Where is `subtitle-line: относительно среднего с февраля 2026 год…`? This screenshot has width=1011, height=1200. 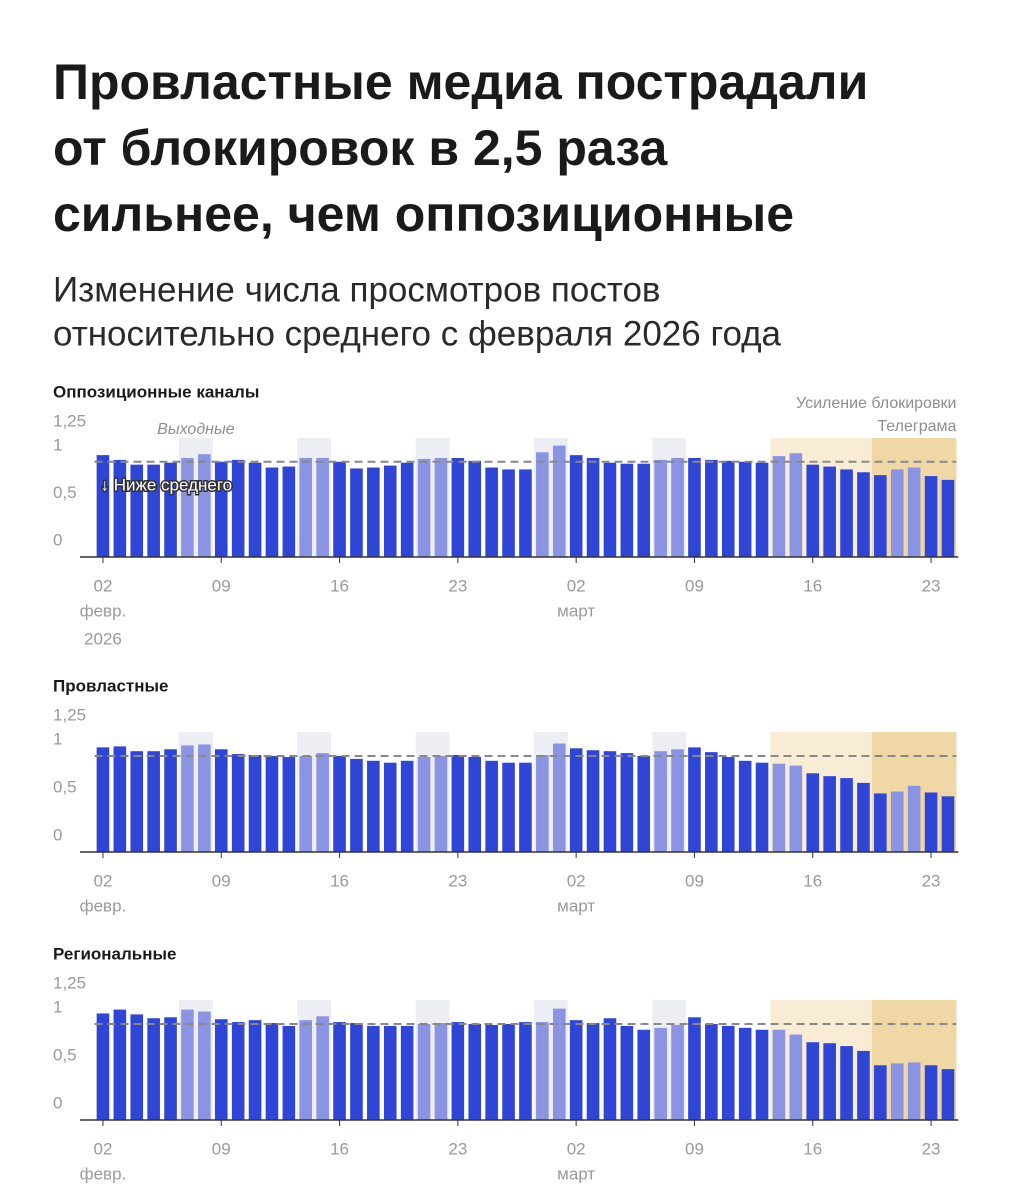
subtitle-line: относительно среднего с февраля 2026 год… is located at coordinates (417, 333).